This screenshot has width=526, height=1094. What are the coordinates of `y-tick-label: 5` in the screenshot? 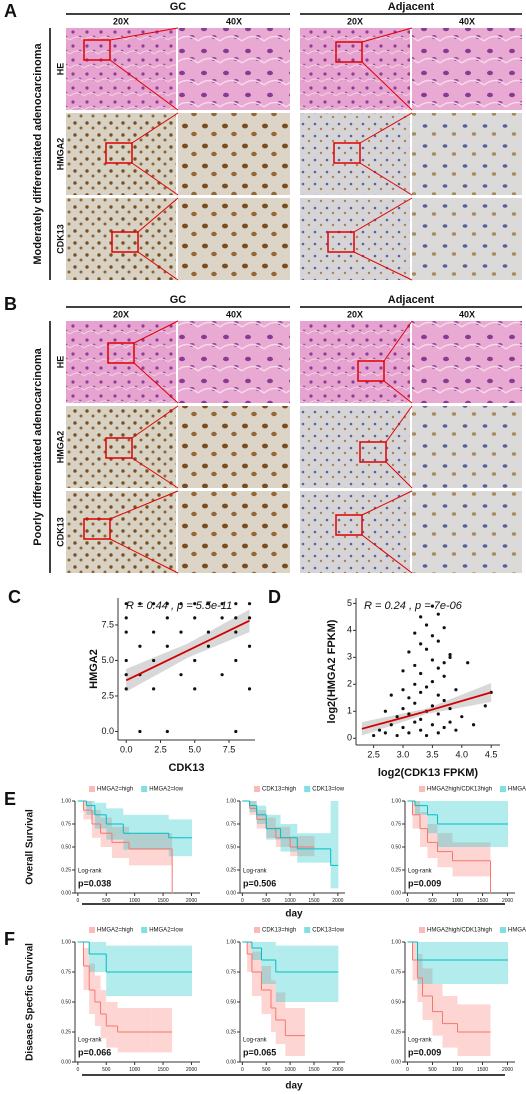 It's located at (349, 603).